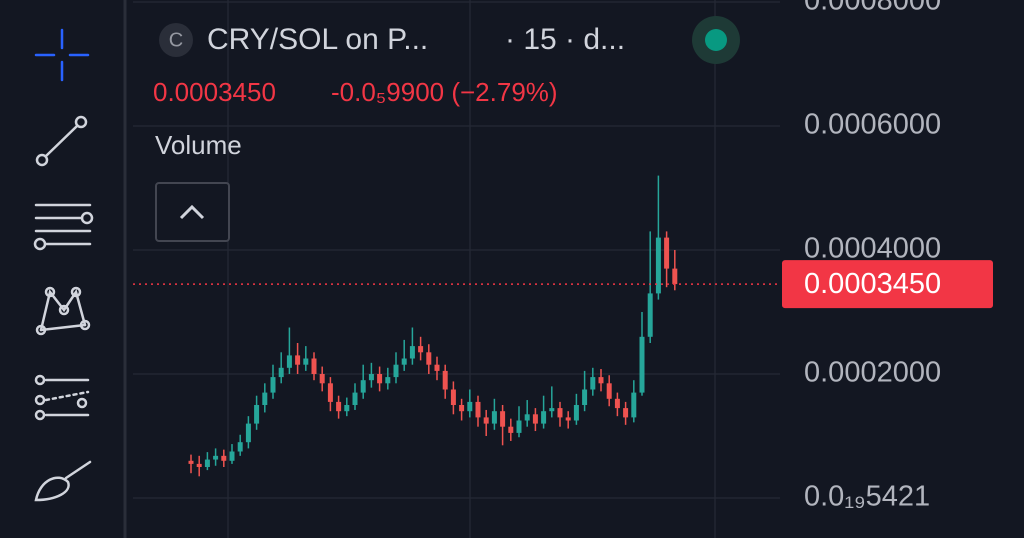 This screenshot has width=1024, height=538. What do you see at coordinates (63, 311) in the screenshot?
I see `pattern-tool` at bounding box center [63, 311].